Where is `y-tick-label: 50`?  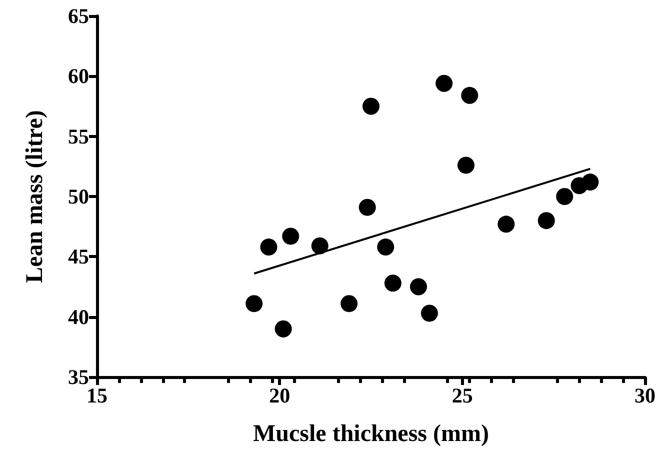
y-tick-label: 50 is located at coordinates (78, 196).